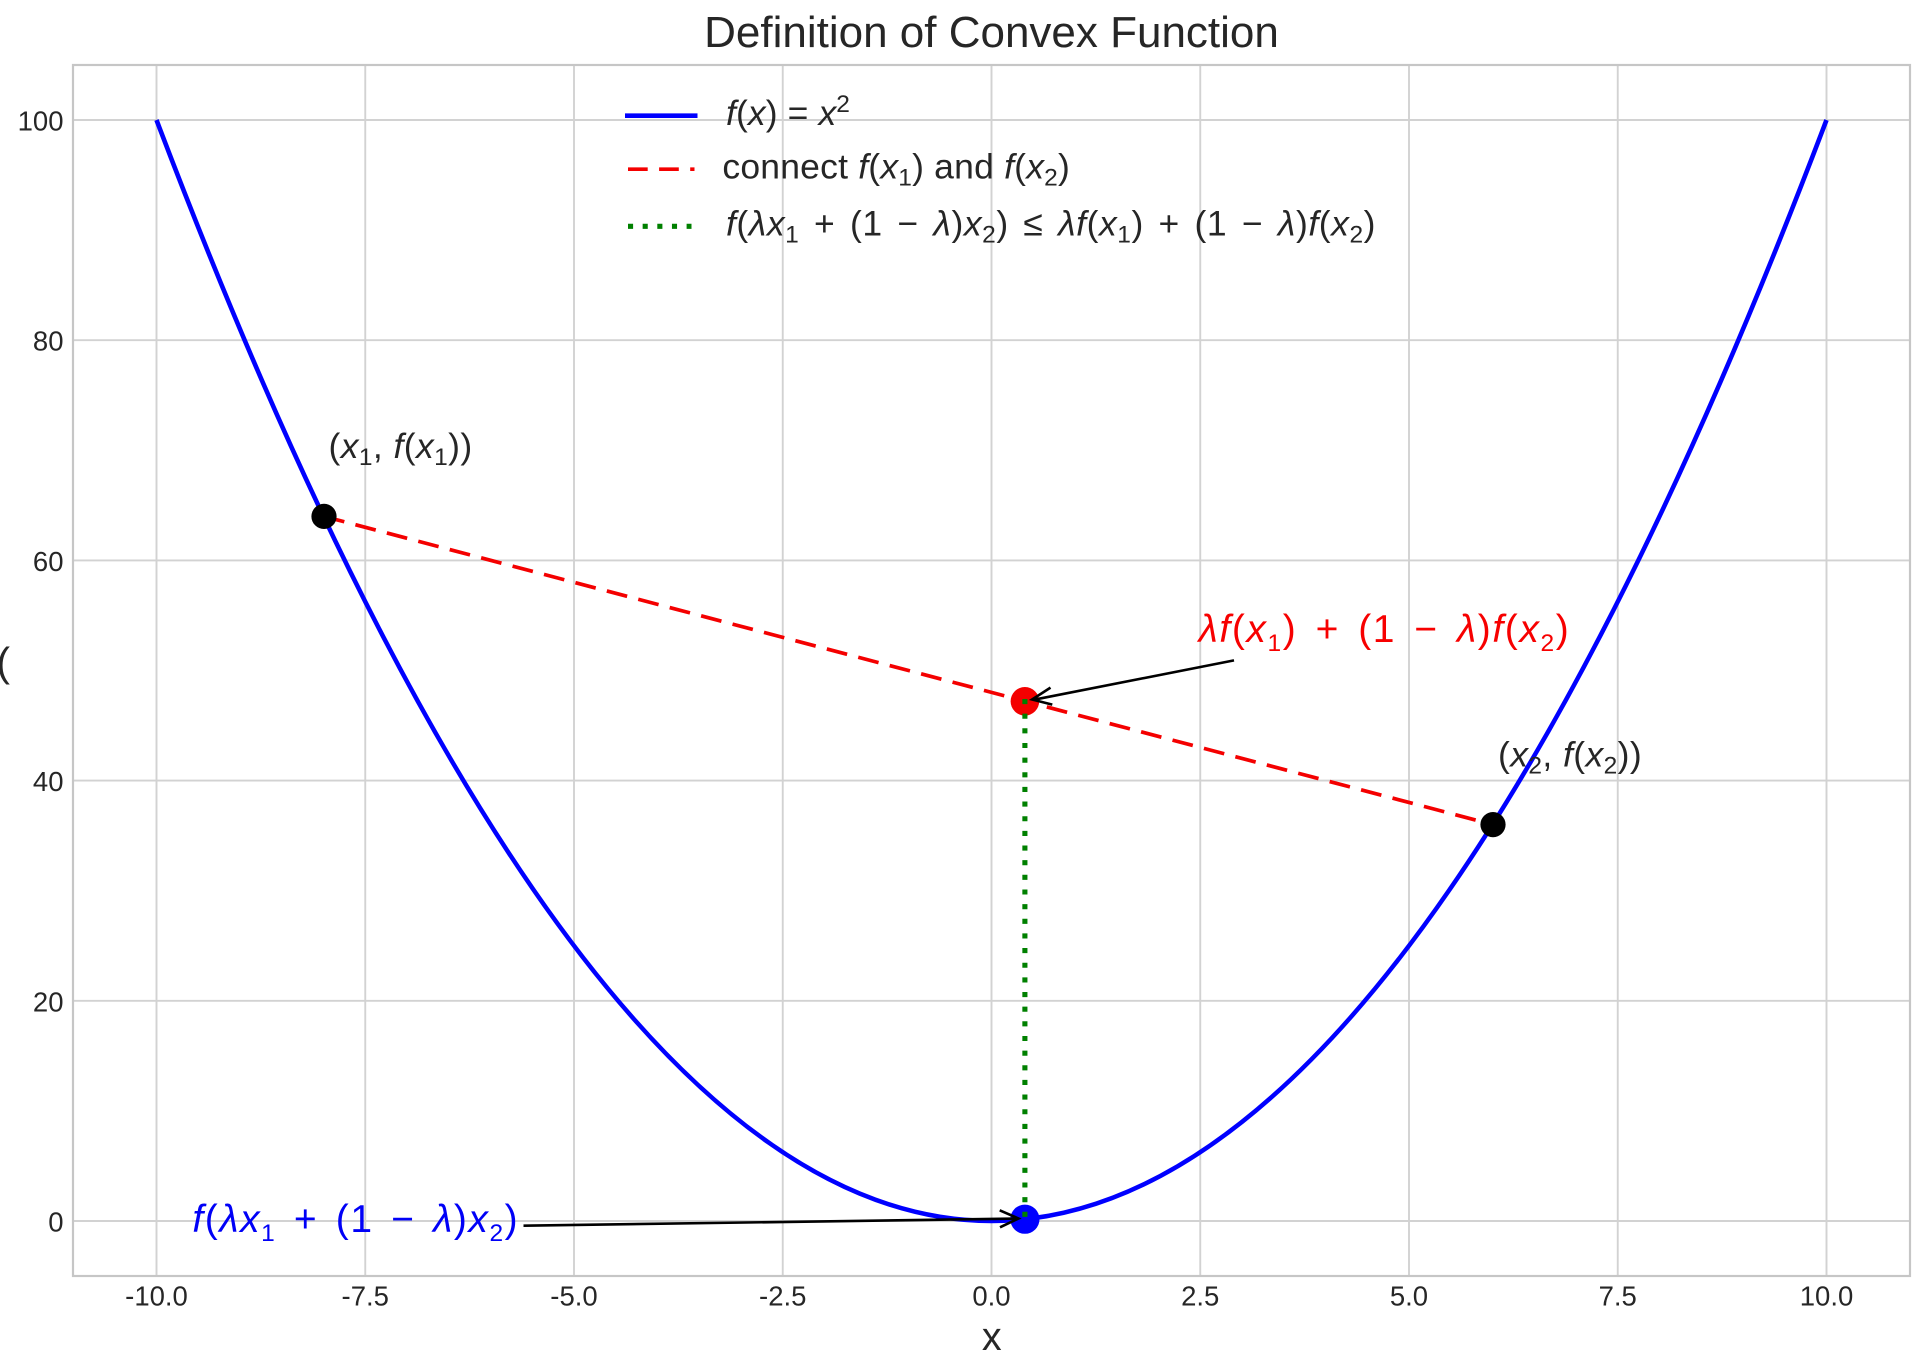 This screenshot has width=1928, height=1372. What do you see at coordinates (48, 1001) in the screenshot?
I see `svg-text: 20` at bounding box center [48, 1001].